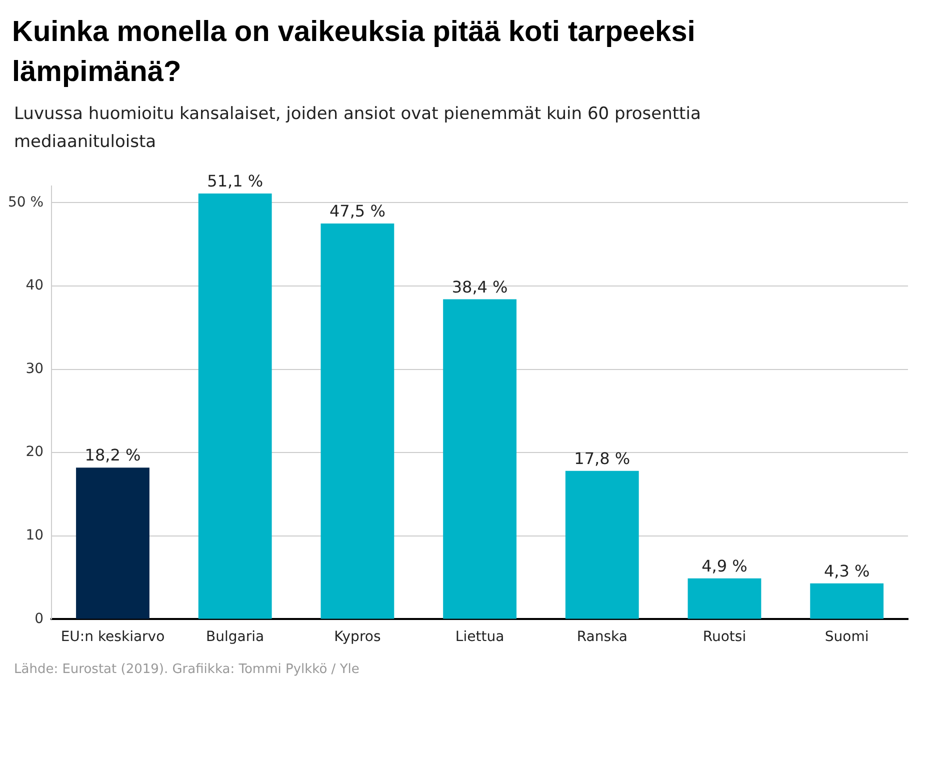 The image size is (930, 768). I want to click on data-label: 51,1 %, so click(235, 181).